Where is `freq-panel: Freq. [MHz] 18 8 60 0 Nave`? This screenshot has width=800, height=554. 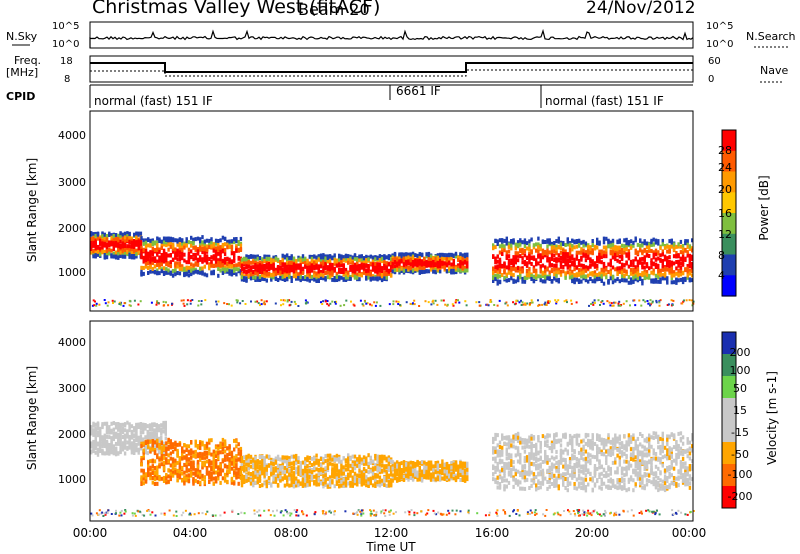 freq-panel: Freq. [MHz] 18 8 60 0 Nave is located at coordinates (397, 69).